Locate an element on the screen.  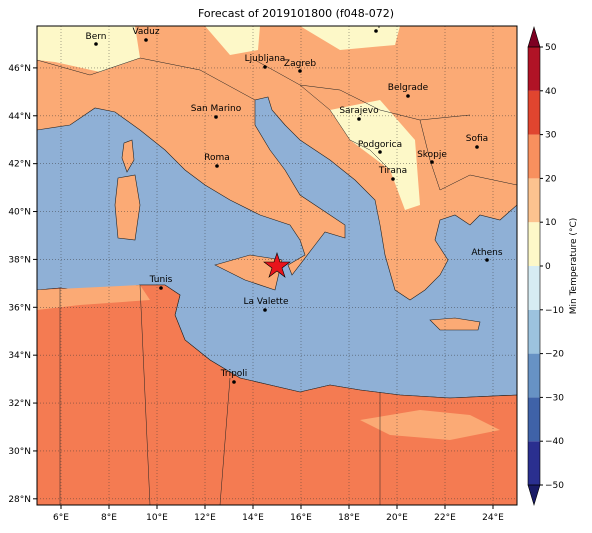
city-label: Tripoli is located at coordinates (234, 374).